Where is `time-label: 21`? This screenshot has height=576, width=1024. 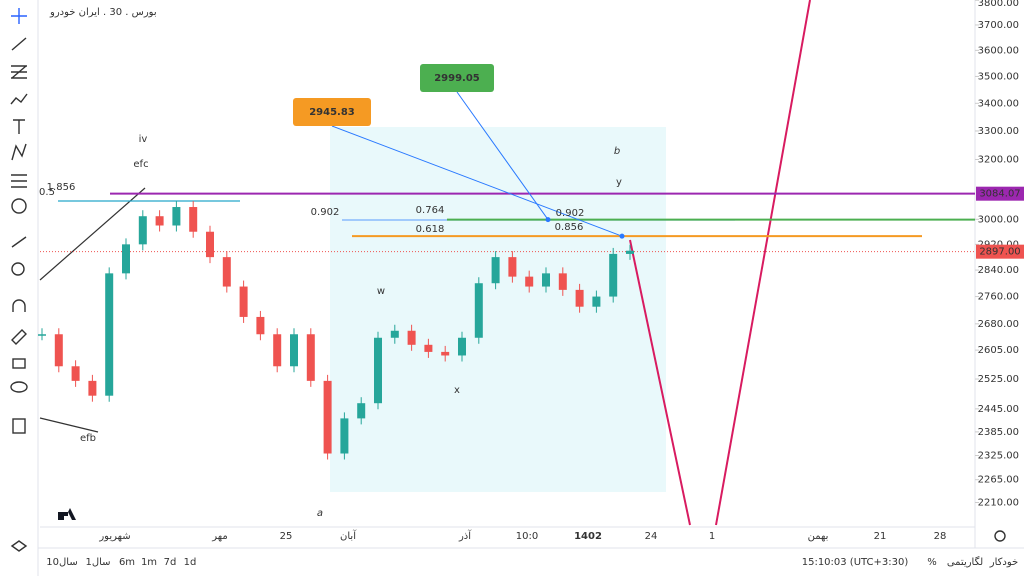
time-label: 21 is located at coordinates (880, 536).